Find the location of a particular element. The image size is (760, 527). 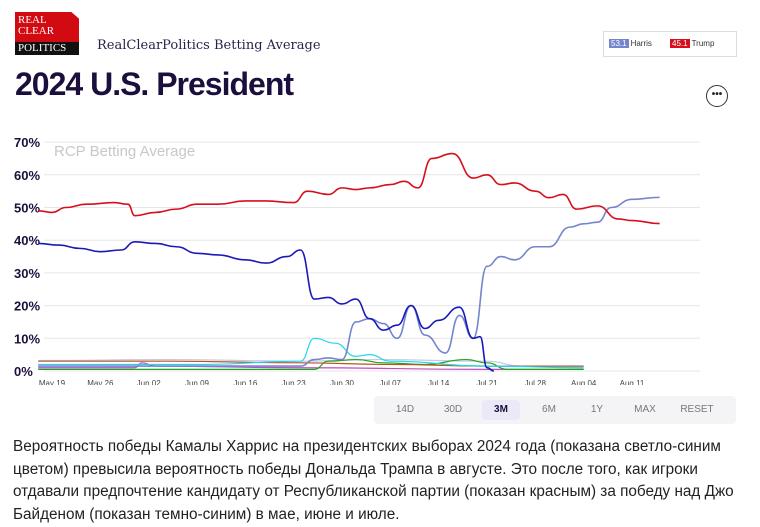

x-tick-label: Jun 16 is located at coordinates (245, 382).